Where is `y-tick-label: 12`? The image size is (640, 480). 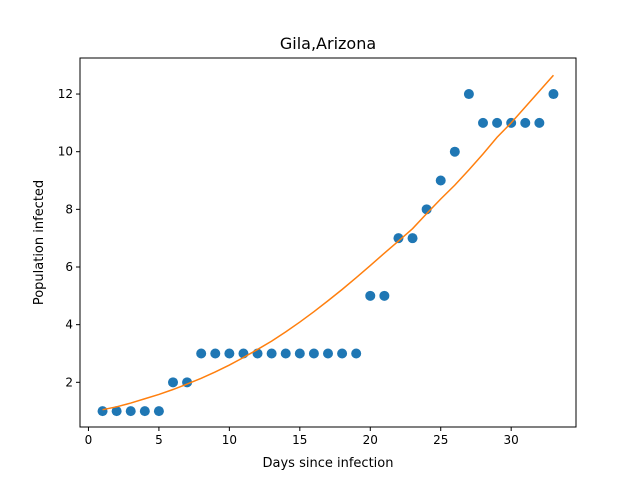
y-tick-label: 12 is located at coordinates (65, 94).